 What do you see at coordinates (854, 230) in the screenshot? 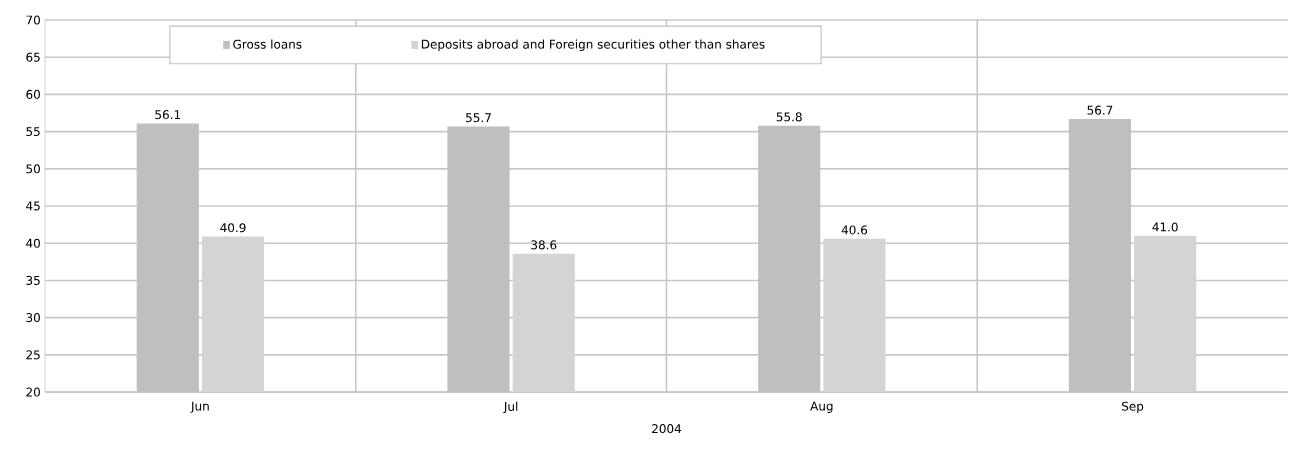
I see `data-label: 40.6` at bounding box center [854, 230].